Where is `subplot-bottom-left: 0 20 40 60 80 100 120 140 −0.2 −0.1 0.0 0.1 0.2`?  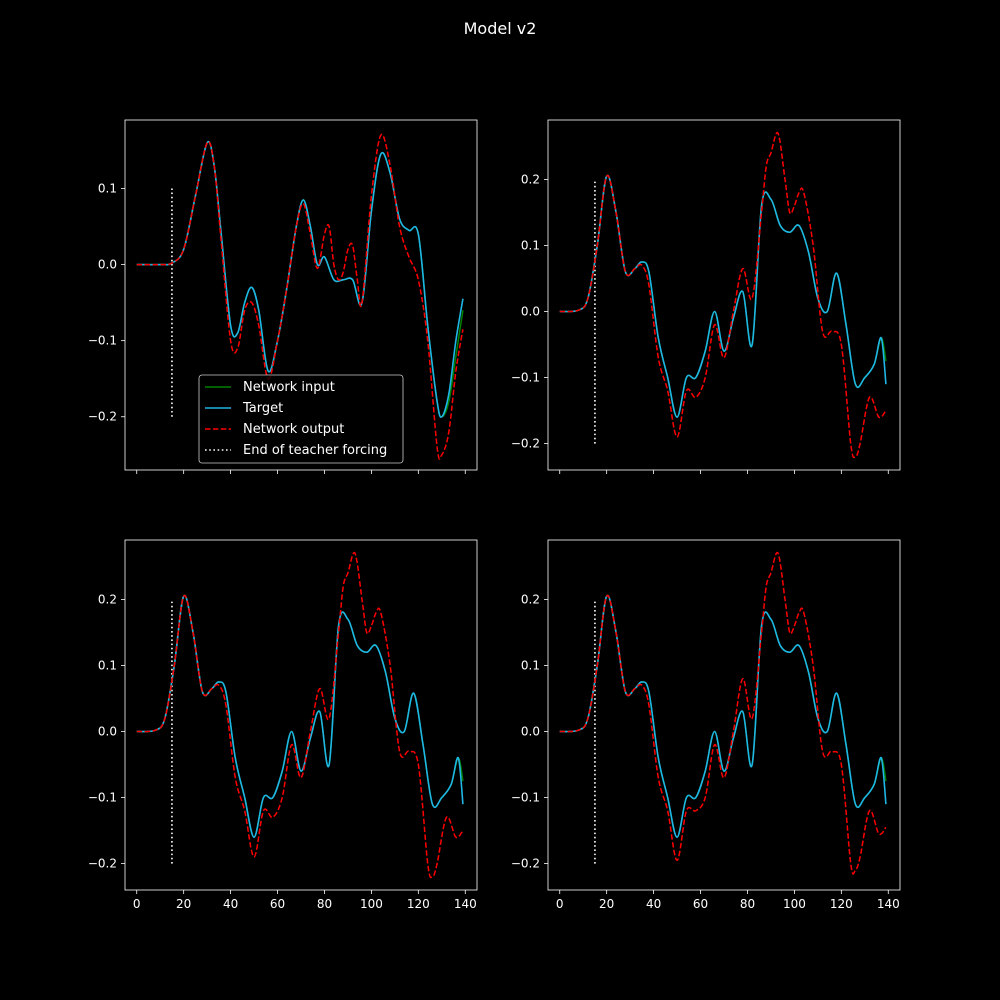 subplot-bottom-left: 0 20 40 60 80 100 120 140 −0.2 −0.1 0.0 0.1 0.2 is located at coordinates (283, 725).